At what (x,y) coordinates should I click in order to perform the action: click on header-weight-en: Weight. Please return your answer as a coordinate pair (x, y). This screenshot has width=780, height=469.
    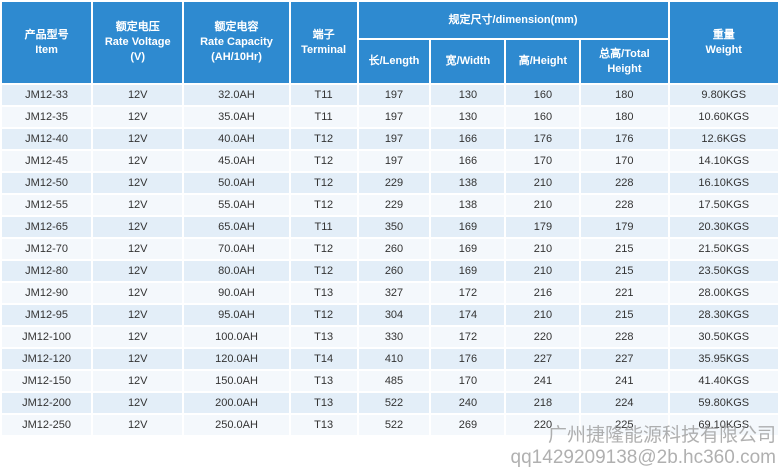
    Looking at the image, I should click on (723, 49).